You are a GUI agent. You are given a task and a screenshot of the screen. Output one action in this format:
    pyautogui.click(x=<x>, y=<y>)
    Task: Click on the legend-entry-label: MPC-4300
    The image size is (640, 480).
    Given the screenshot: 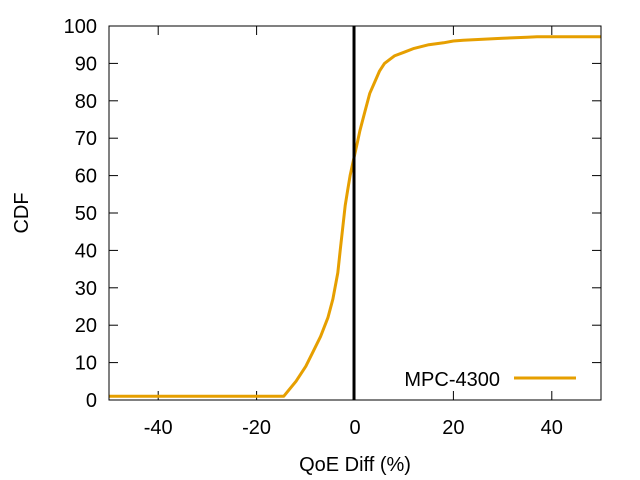 What is the action you would take?
    pyautogui.click(x=452, y=380)
    